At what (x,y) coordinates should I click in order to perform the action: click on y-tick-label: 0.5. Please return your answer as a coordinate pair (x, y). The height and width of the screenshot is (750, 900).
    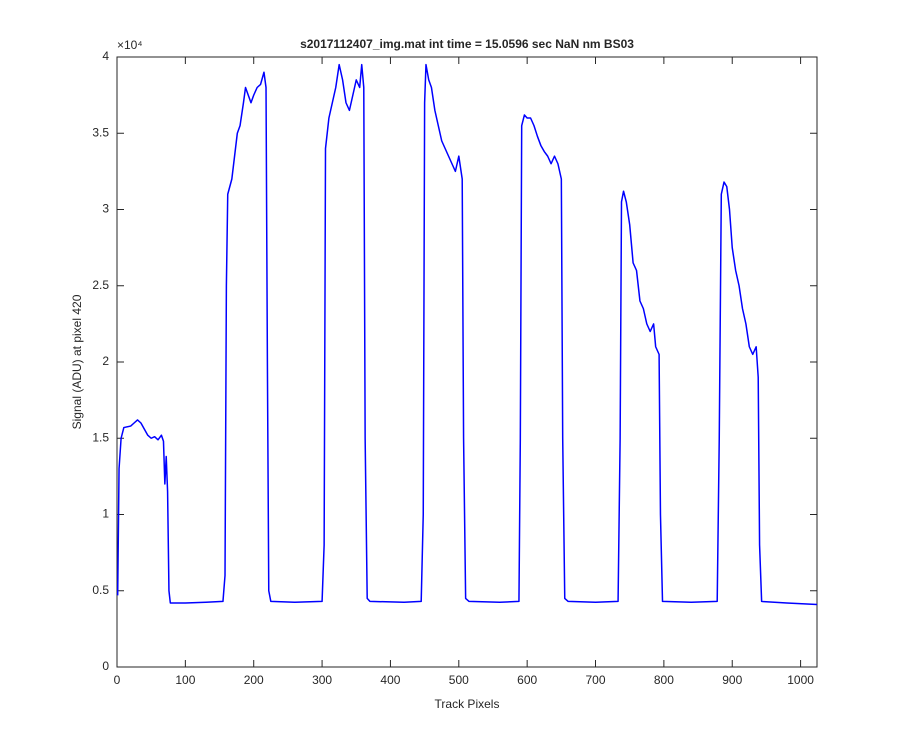
    Looking at the image, I should click on (100, 590).